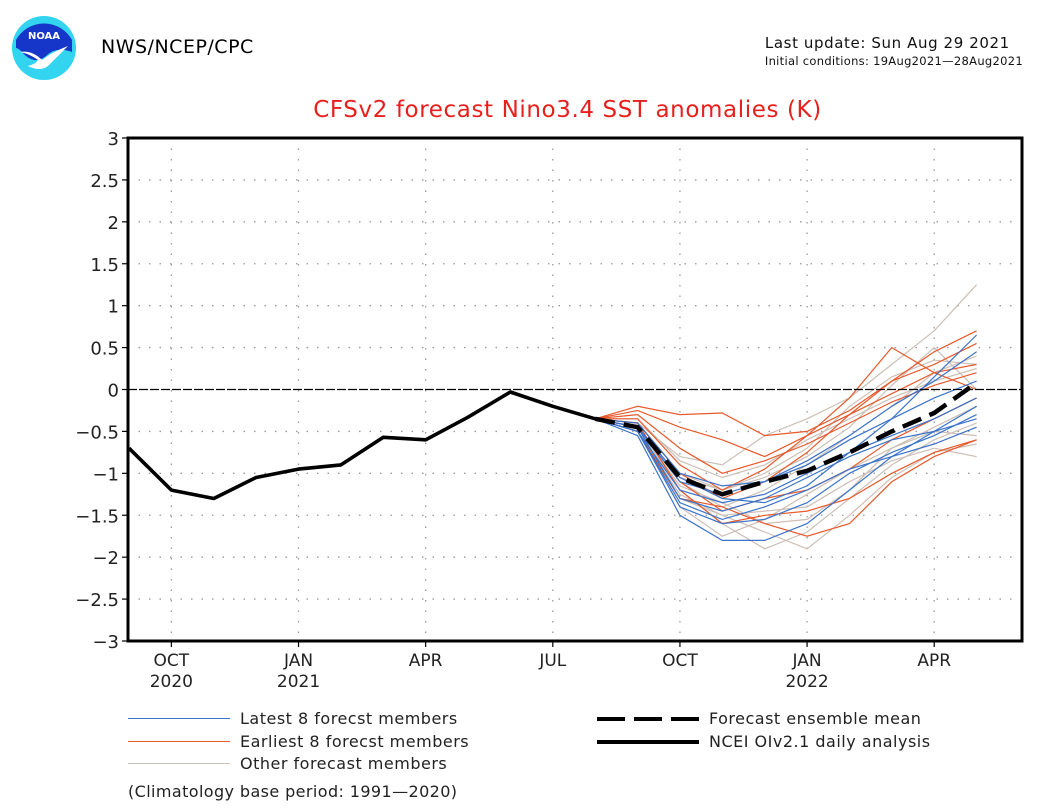 Image resolution: width=1045 pixels, height=808 pixels. Describe the element at coordinates (177, 47) in the screenshot. I see `org-label: NWS/NCEP/CPC` at that location.